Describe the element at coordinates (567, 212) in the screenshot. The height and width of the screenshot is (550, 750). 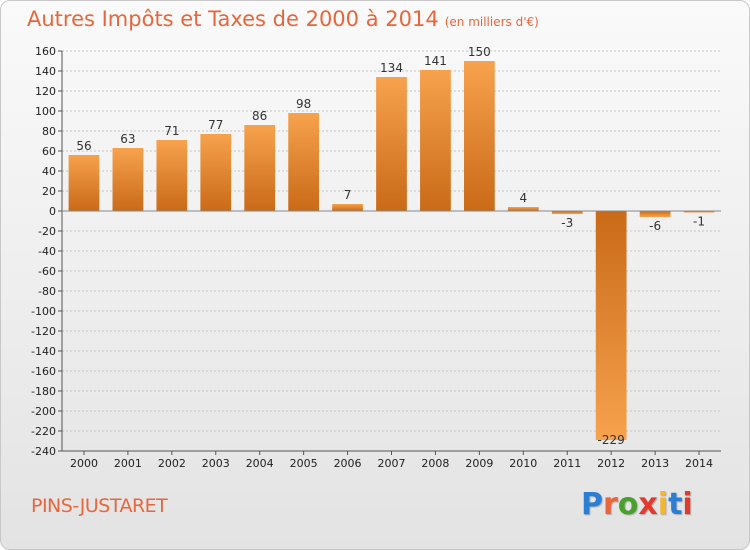
I see `bar-2011` at that location.